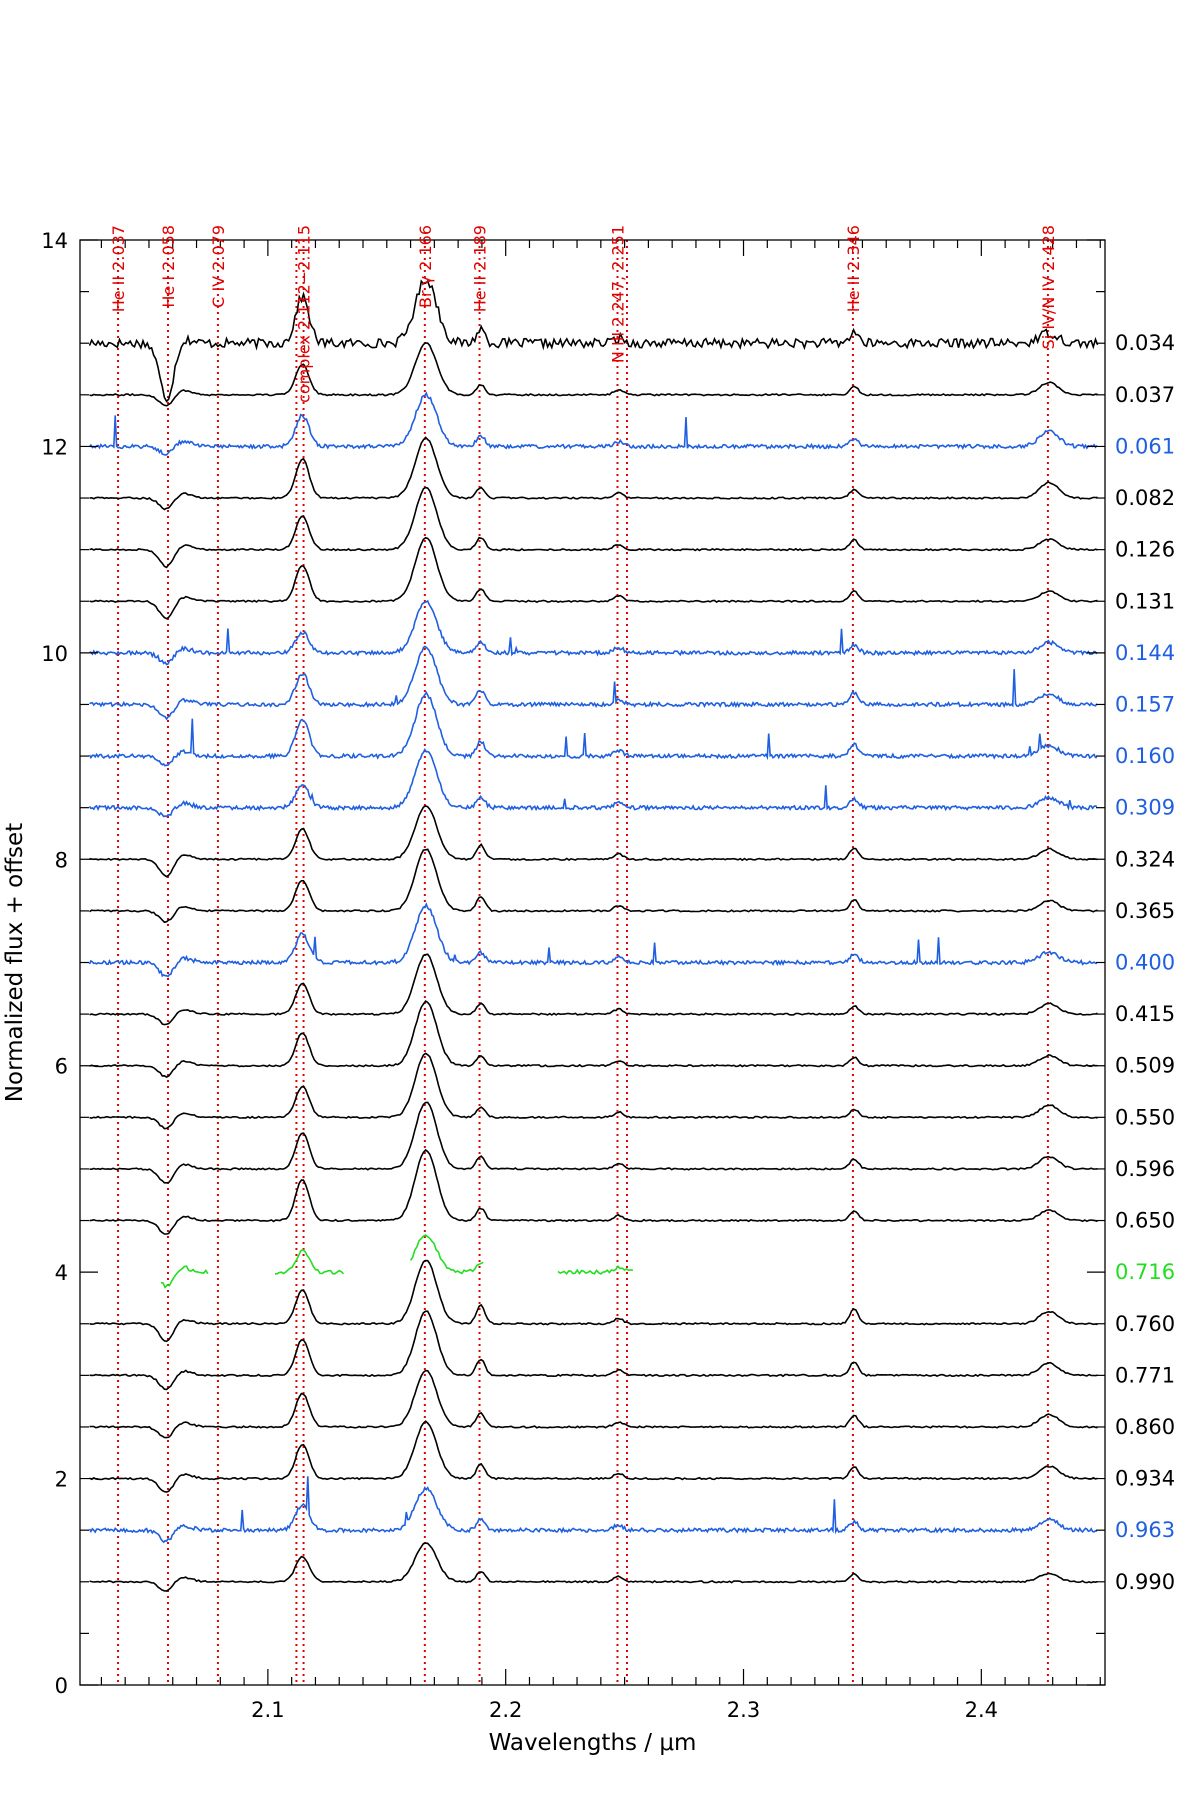  Describe the element at coordinates (61, 1480) in the screenshot. I see `y-tick-label: 2` at that location.